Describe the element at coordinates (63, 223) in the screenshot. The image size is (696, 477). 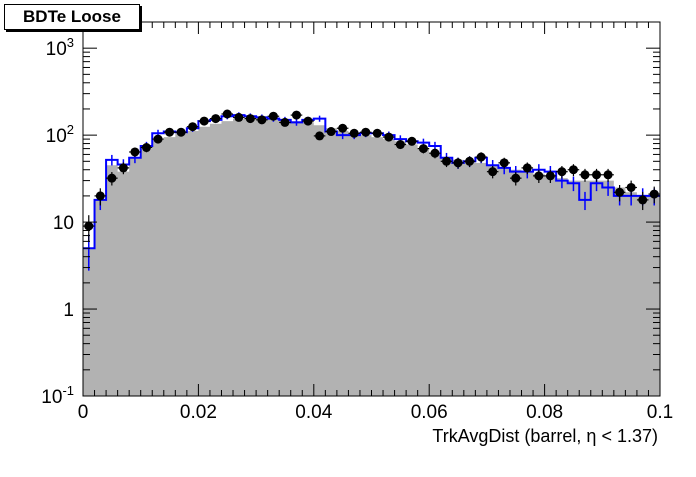
I see `y-tick-label: 10` at that location.